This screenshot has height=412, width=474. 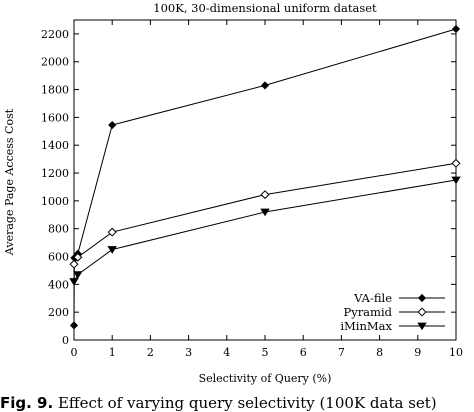 I want to click on x-tick-label: 10, so click(x=456, y=352).